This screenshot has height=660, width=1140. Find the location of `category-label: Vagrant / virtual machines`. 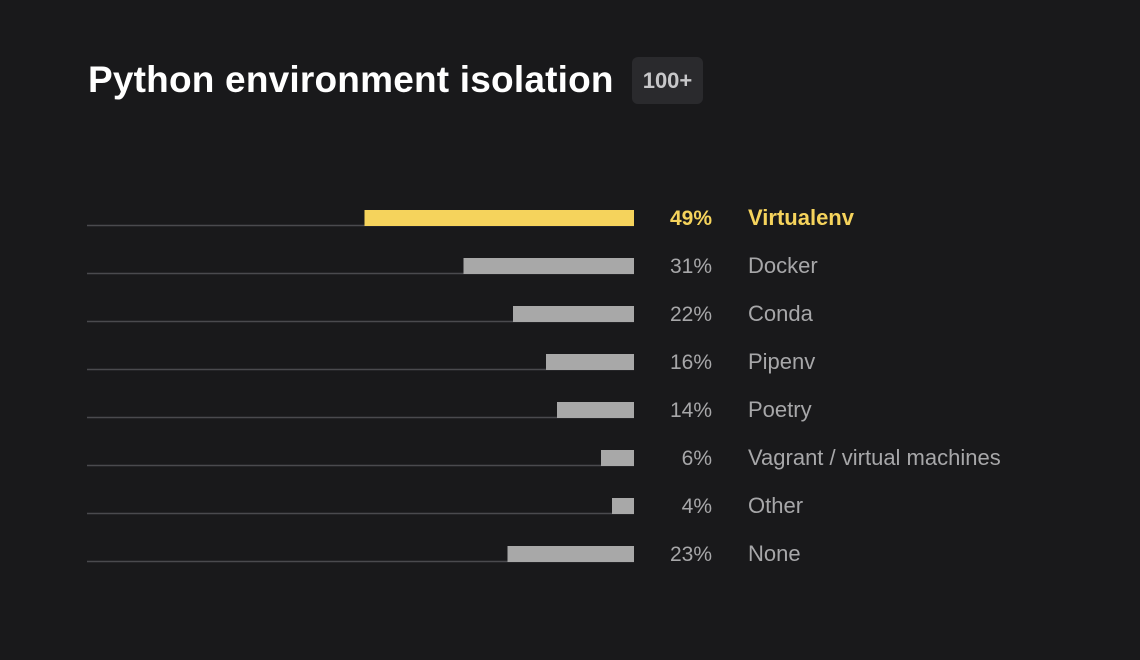

category-label: Vagrant / virtual machines is located at coordinates (874, 457).